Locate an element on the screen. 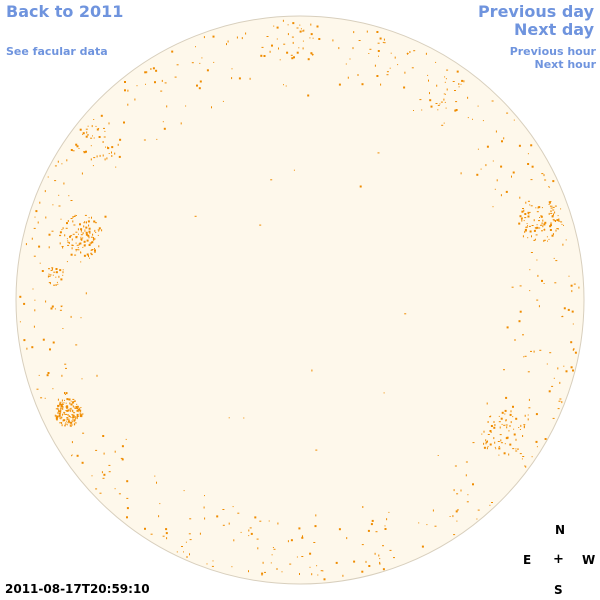 The width and height of the screenshot is (600, 600). back-to-year-link: Back to 2011 is located at coordinates (65, 11).